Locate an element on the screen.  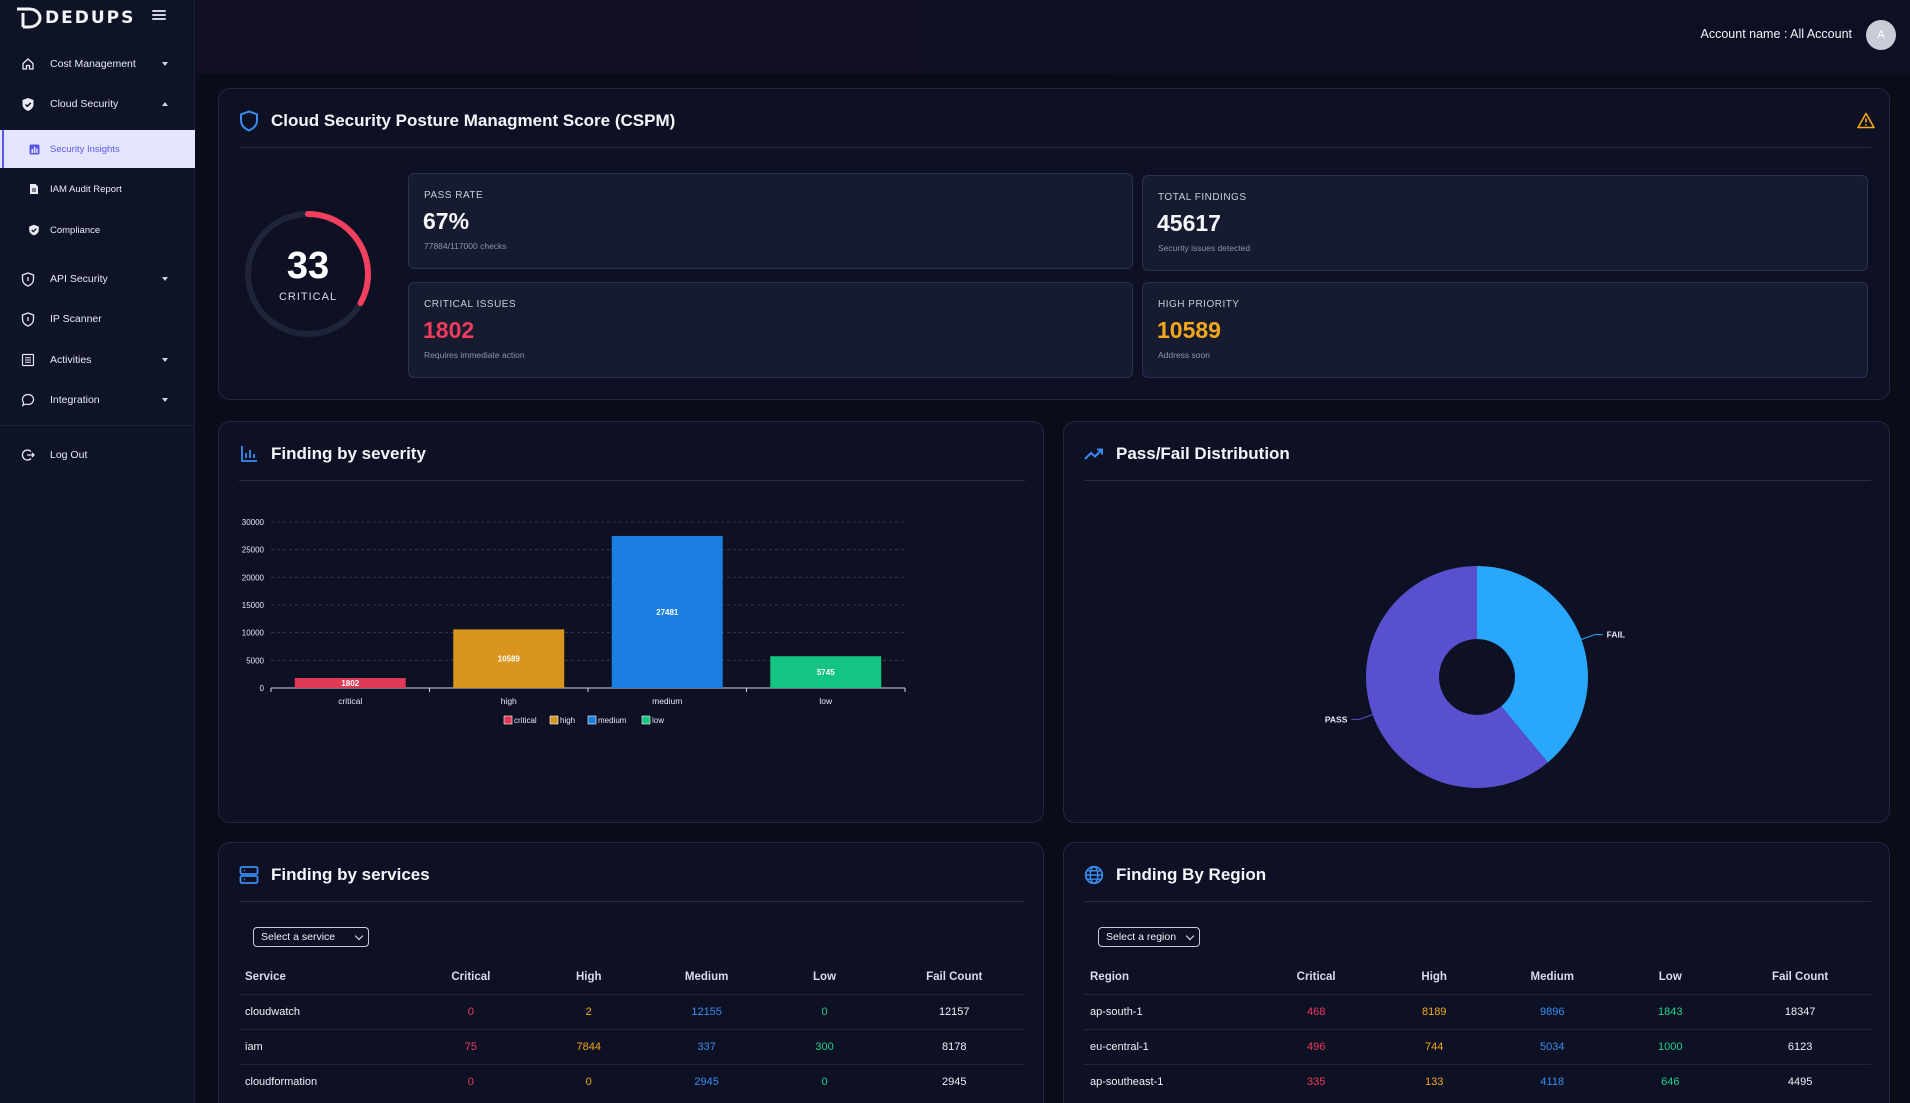
pass-fail-donut-chart: FAIL PASS is located at coordinates (1475, 677).